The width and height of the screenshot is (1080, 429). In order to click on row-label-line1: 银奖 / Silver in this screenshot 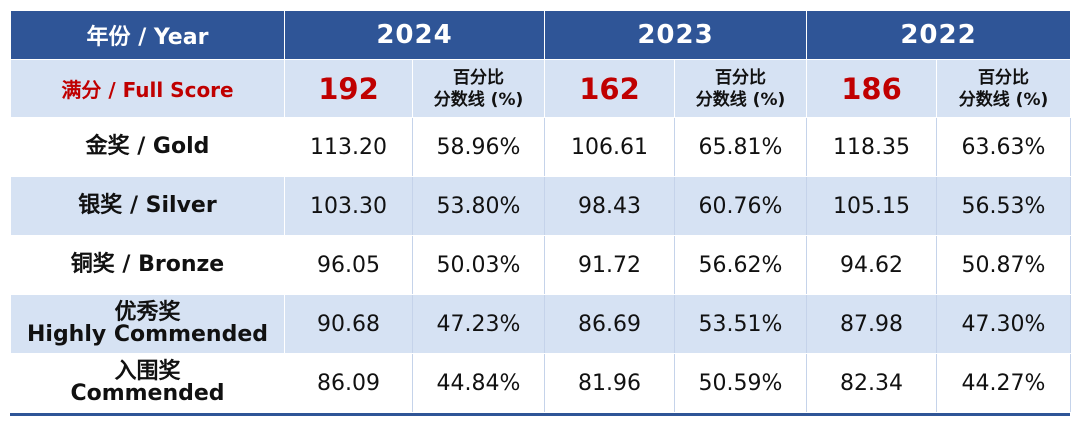, I will do `click(147, 205)`.